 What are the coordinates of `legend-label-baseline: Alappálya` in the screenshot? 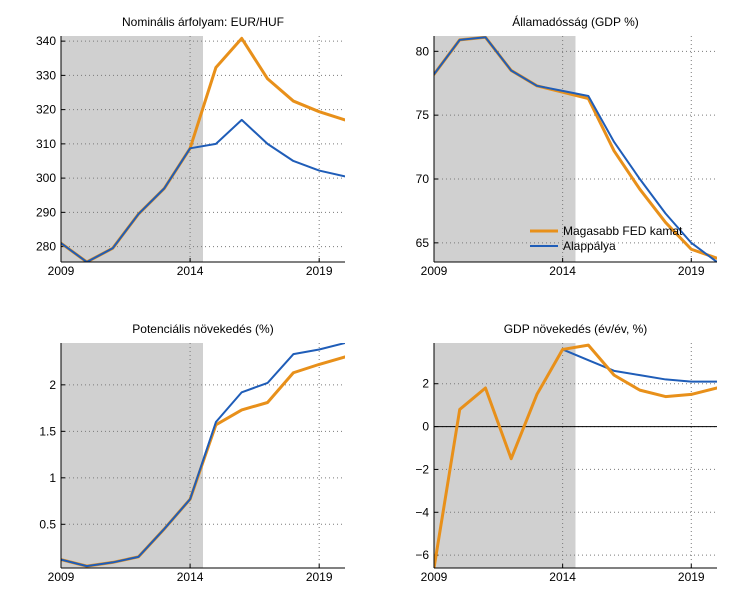 It's located at (589, 246).